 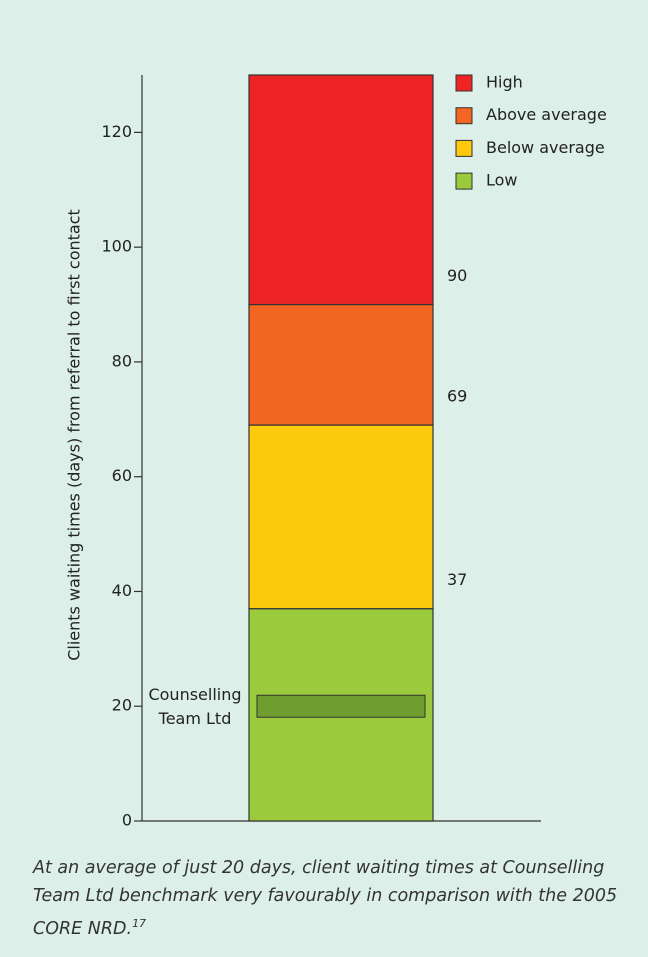 What do you see at coordinates (341, 706) in the screenshot?
I see `marker-bar` at bounding box center [341, 706].